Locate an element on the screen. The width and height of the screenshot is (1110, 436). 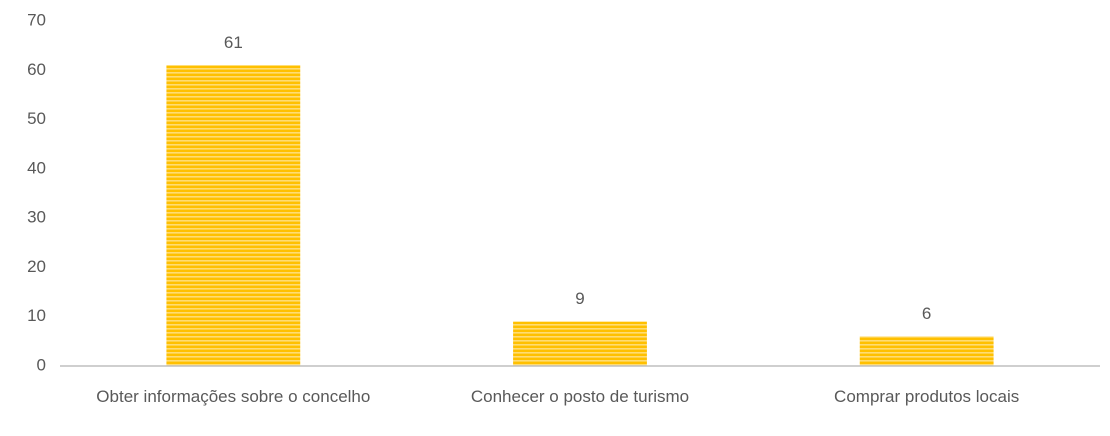
y-tick-label: 20 is located at coordinates (36, 266).